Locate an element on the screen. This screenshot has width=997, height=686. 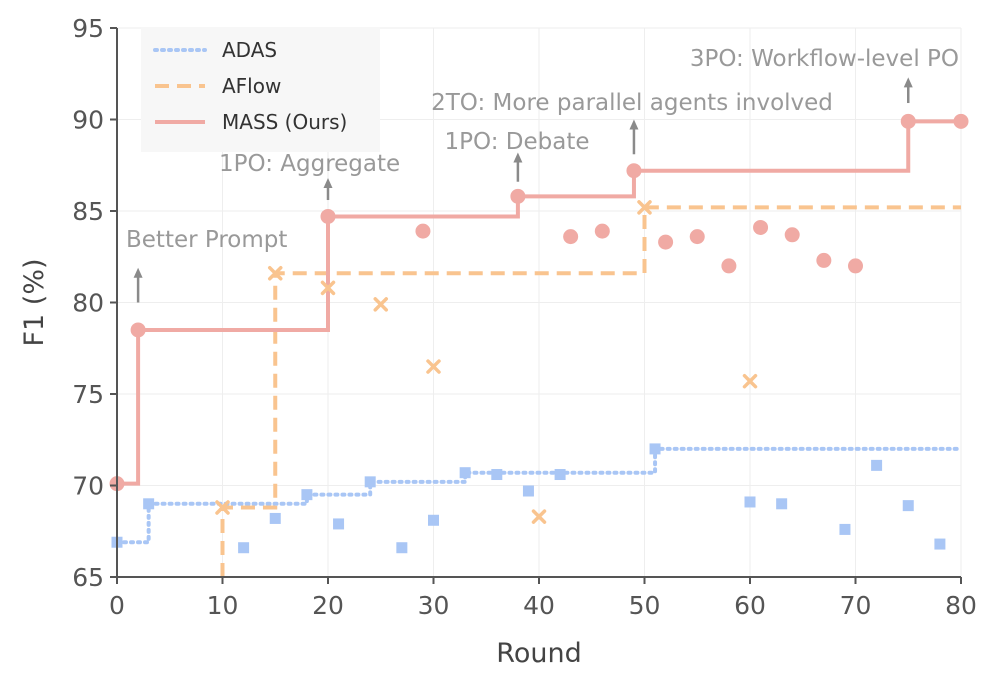
x-tick-label: 0 is located at coordinates (117, 605).